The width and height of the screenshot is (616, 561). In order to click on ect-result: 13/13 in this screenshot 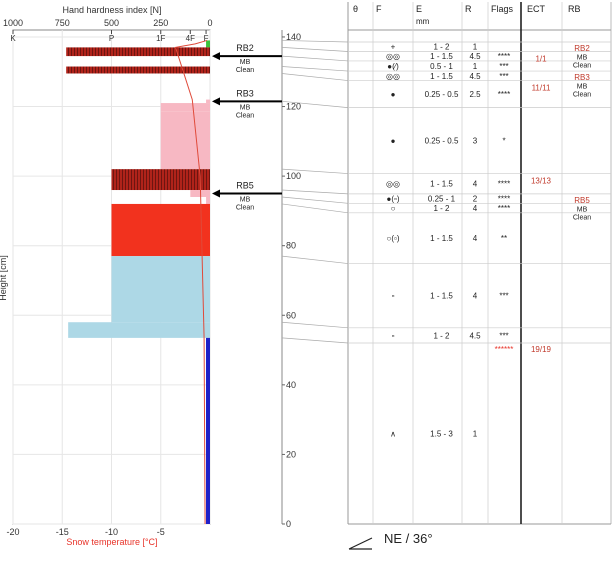, I will do `click(541, 181)`.